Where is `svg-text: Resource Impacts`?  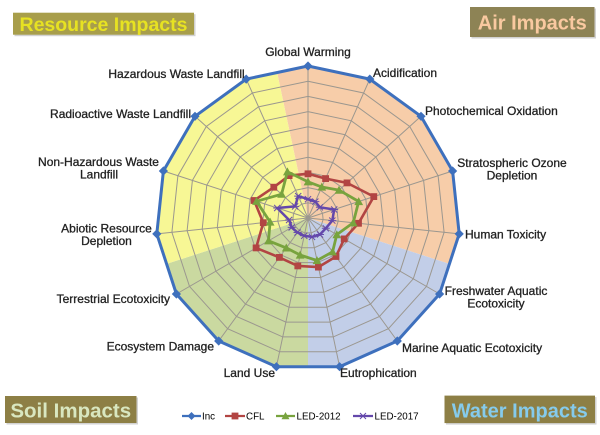
svg-text: Resource Impacts is located at coordinates (104, 25).